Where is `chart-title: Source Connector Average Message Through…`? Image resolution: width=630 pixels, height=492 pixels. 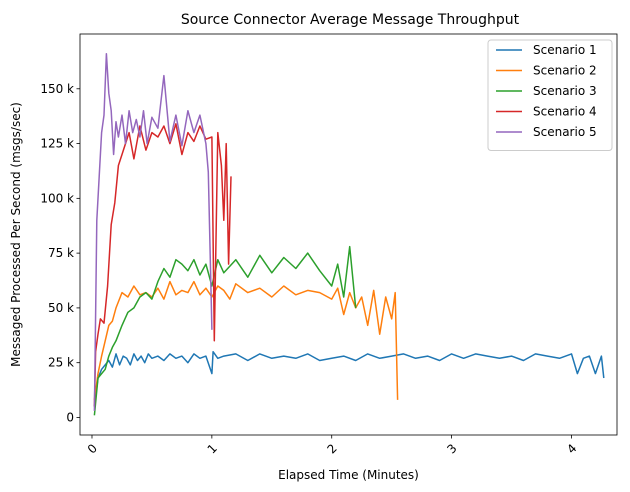
chart-title: Source Connector Average Message Through… is located at coordinates (350, 20).